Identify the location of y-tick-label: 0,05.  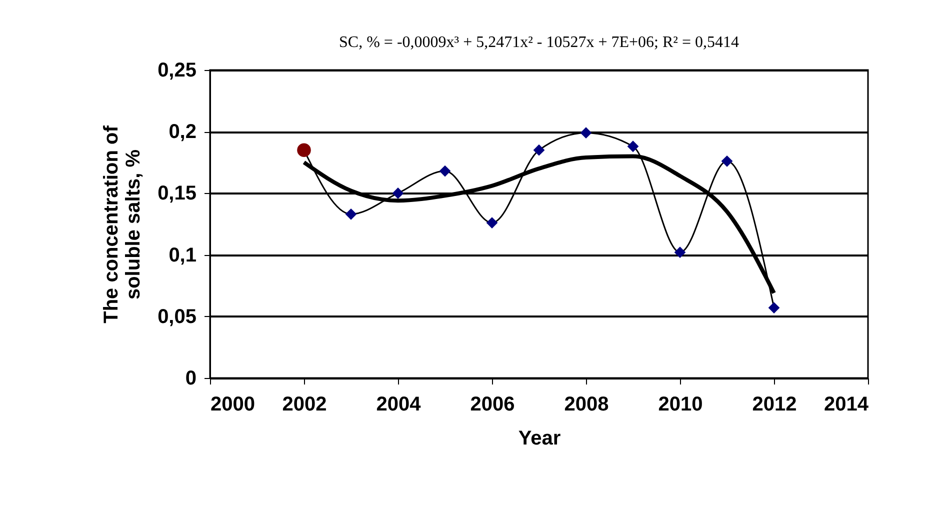
(177, 317).